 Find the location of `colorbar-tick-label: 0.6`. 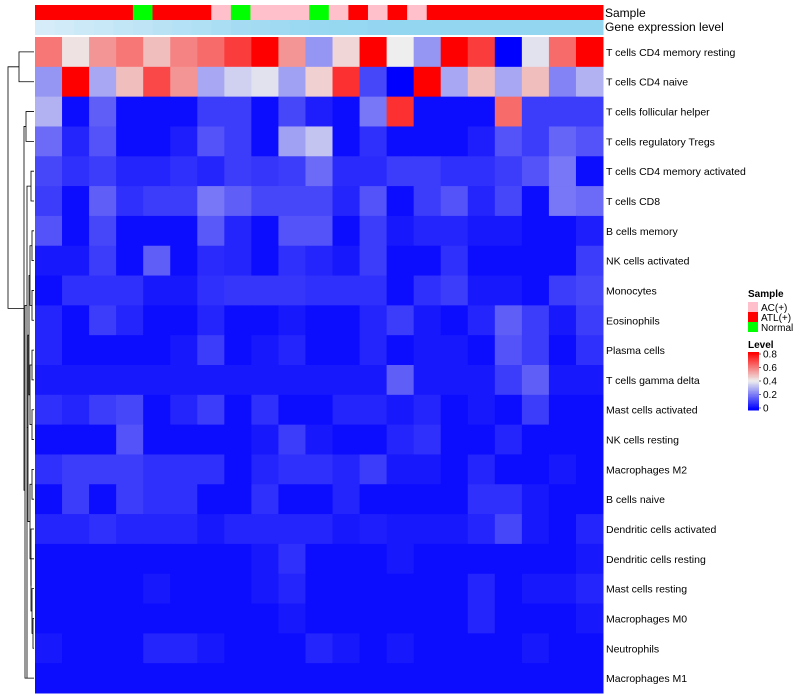

colorbar-tick-label: 0.6 is located at coordinates (770, 368).